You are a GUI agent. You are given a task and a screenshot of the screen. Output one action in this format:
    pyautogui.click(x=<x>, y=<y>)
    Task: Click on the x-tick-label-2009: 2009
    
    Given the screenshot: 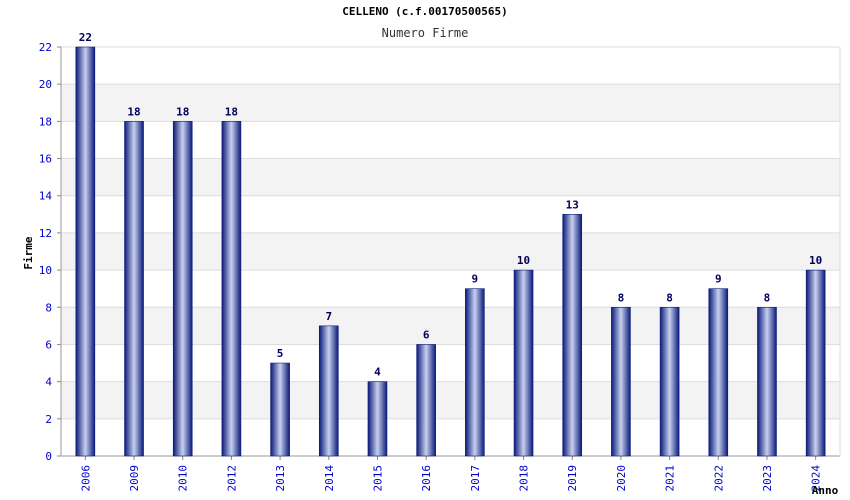 What is the action you would take?
    pyautogui.click(x=134, y=478)
    